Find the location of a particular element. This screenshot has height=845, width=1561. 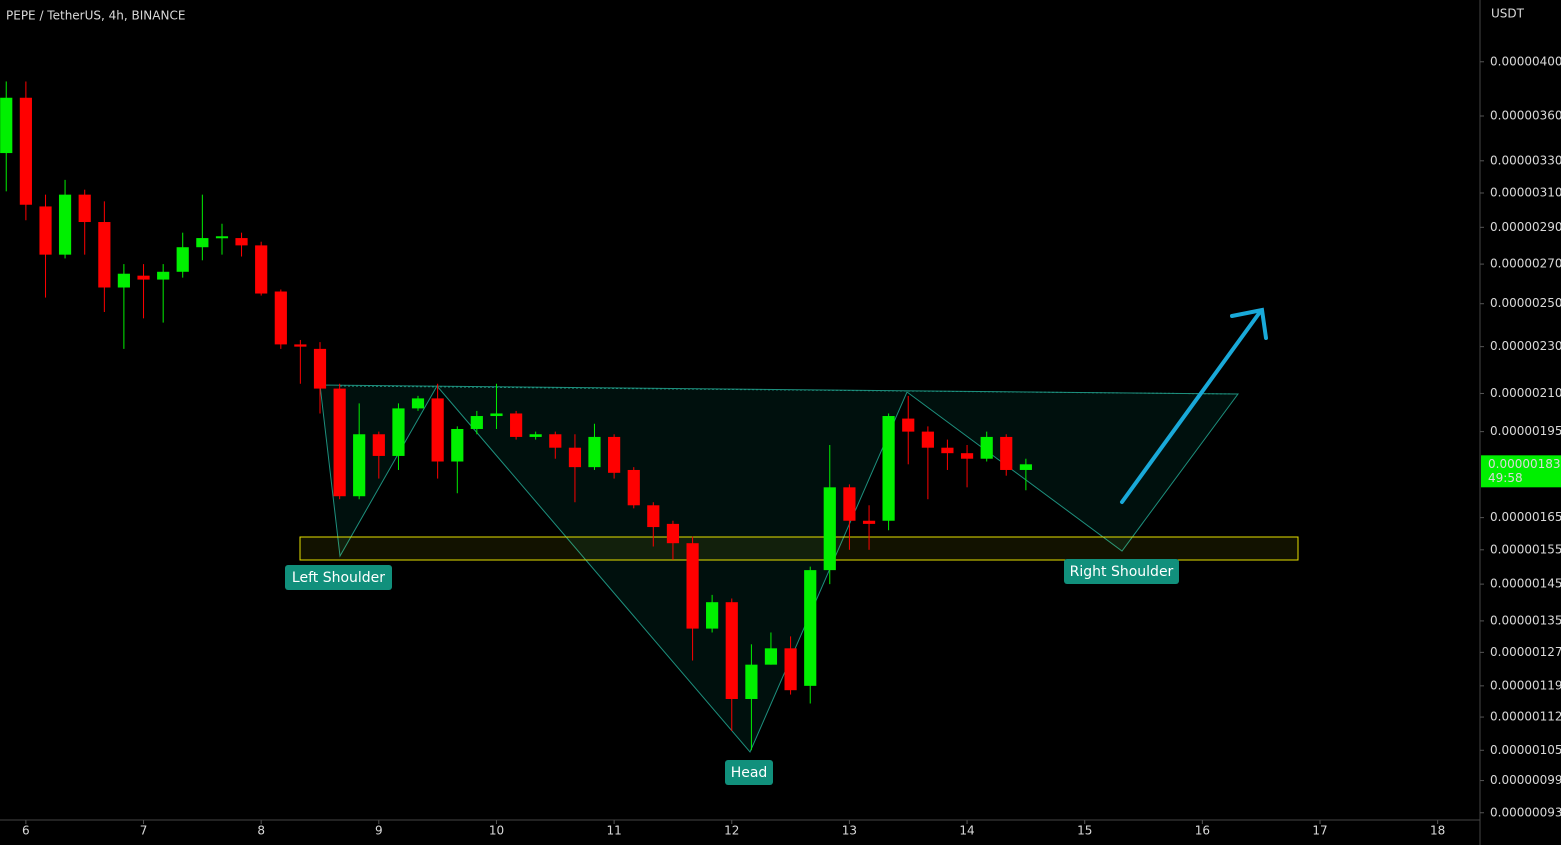

arrow-head is located at coordinates (1249, 323).